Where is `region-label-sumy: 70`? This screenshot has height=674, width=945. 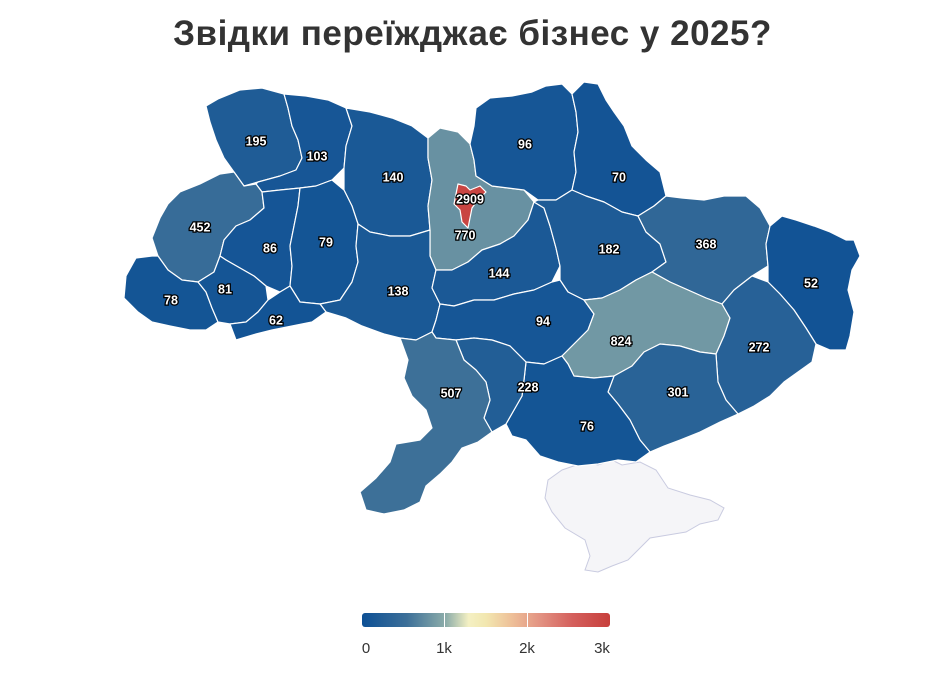 region-label-sumy: 70 is located at coordinates (619, 177).